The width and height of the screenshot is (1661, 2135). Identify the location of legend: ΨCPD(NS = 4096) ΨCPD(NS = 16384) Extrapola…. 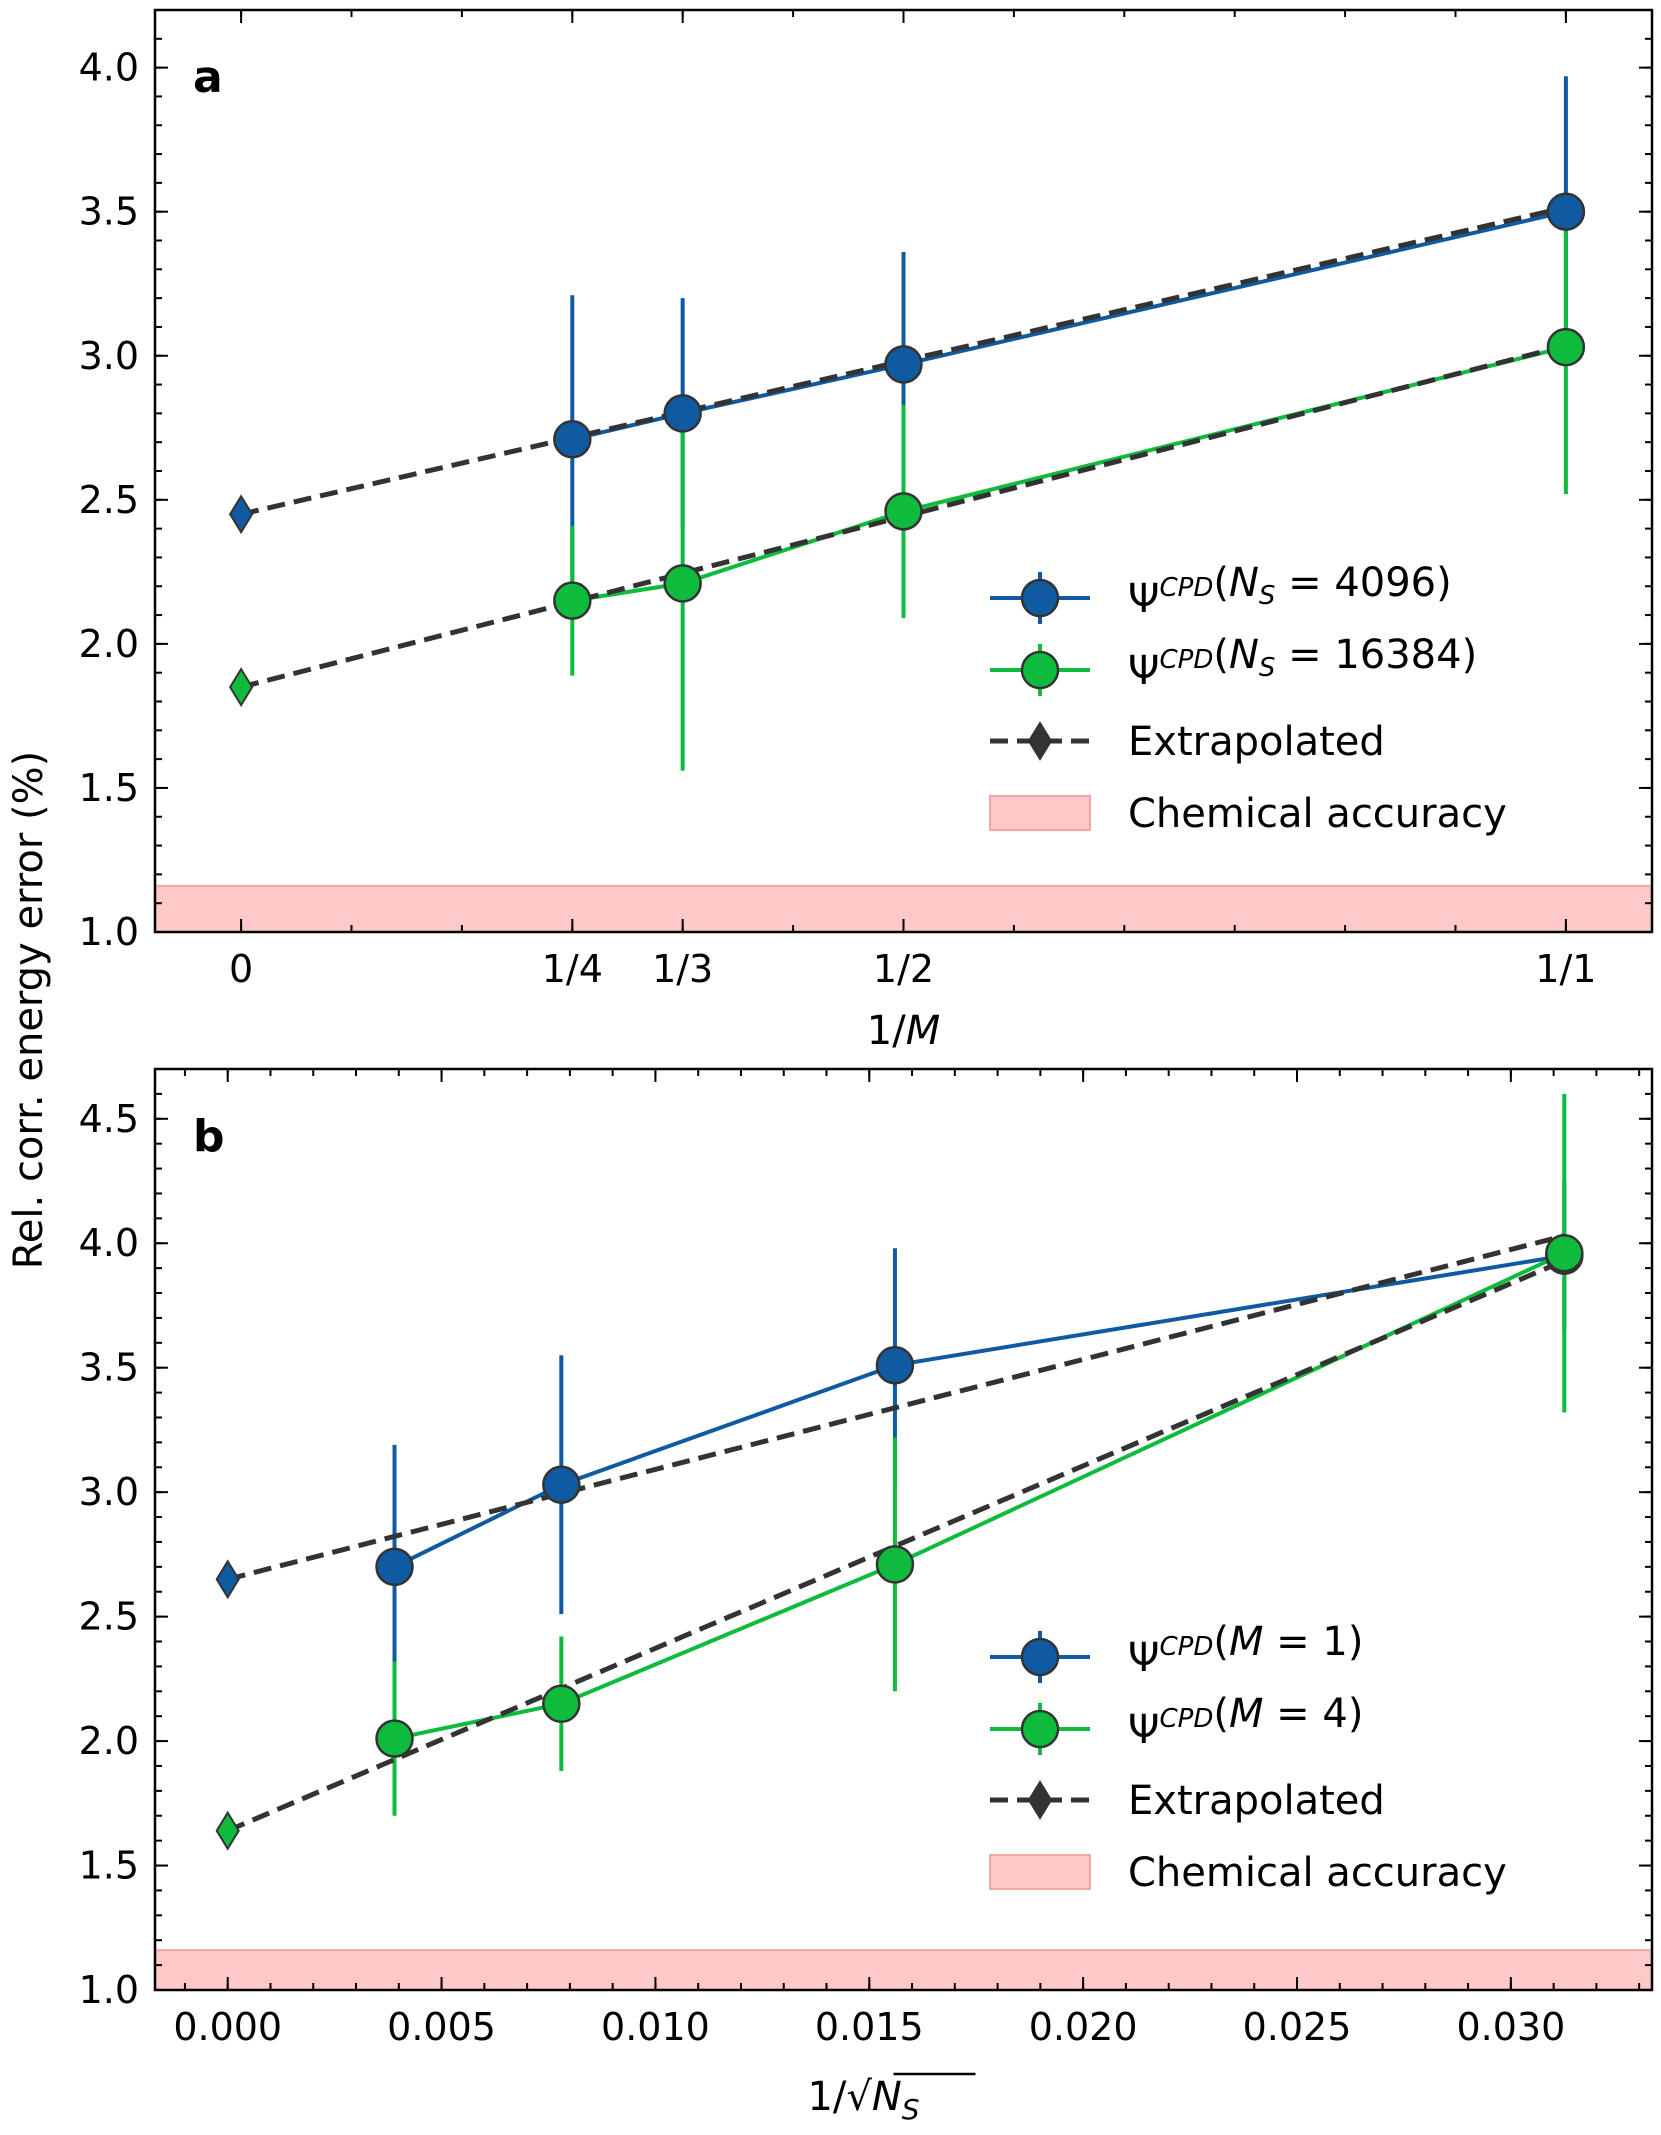
(1248, 698).